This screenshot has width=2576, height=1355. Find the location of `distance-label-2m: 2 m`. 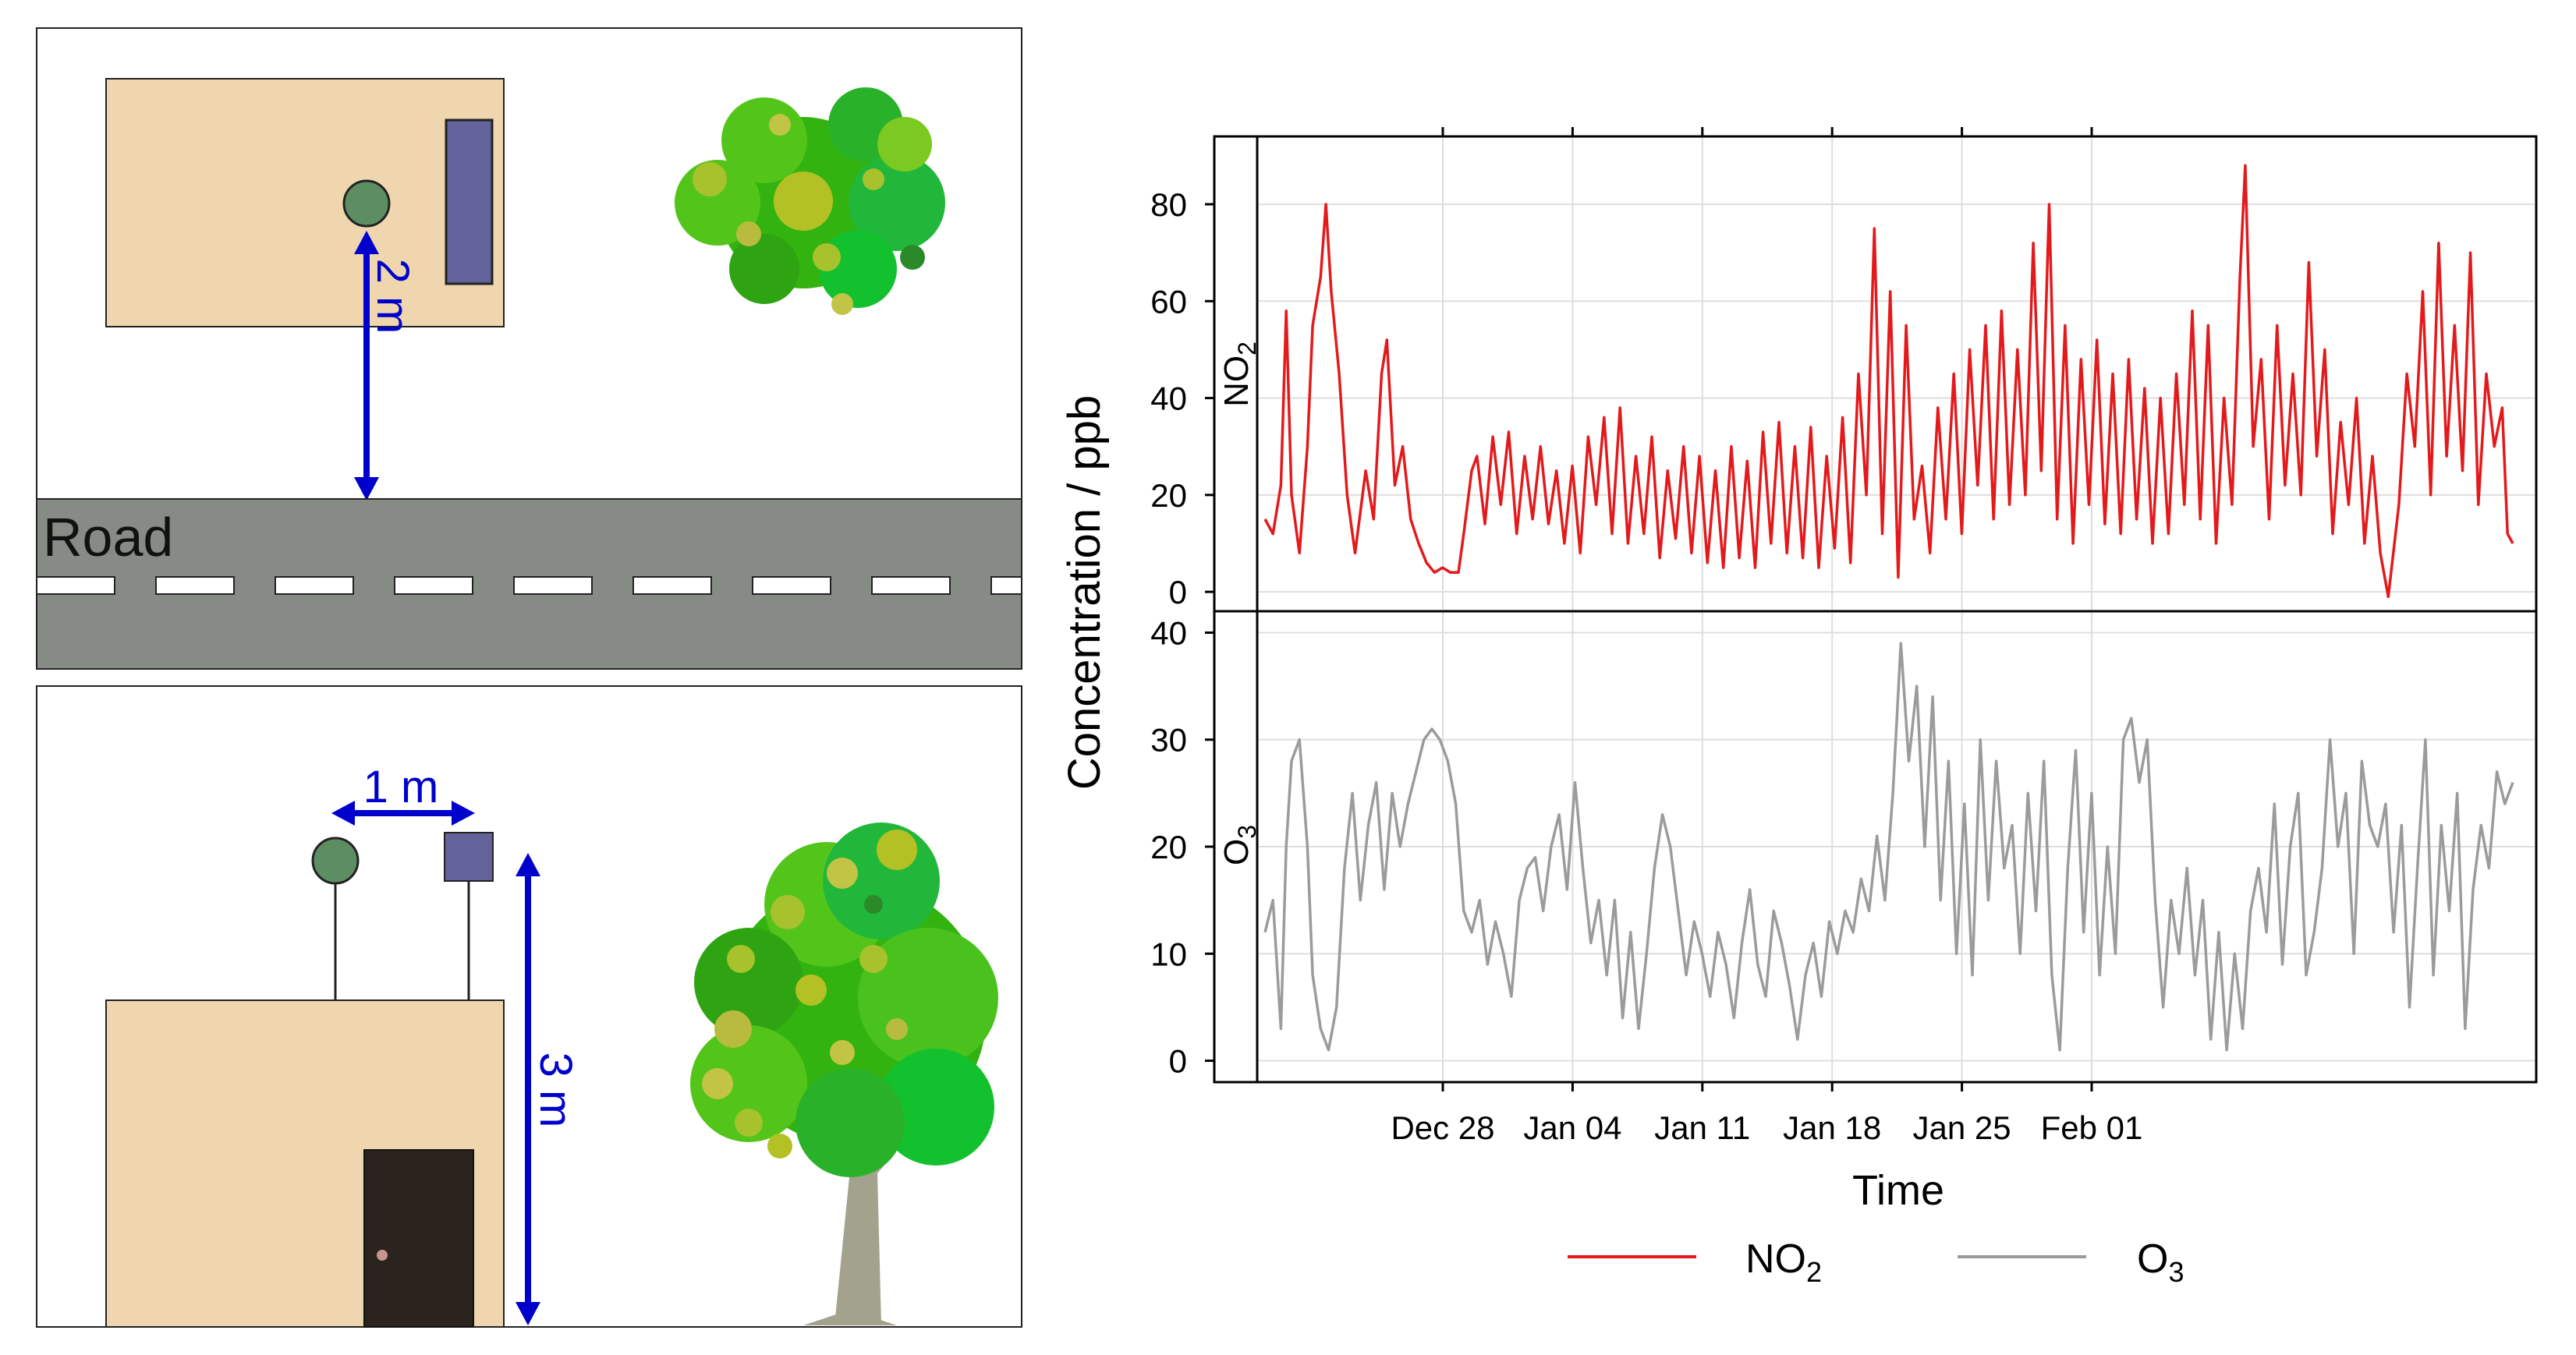

distance-label-2m: 2 m is located at coordinates (392, 296).